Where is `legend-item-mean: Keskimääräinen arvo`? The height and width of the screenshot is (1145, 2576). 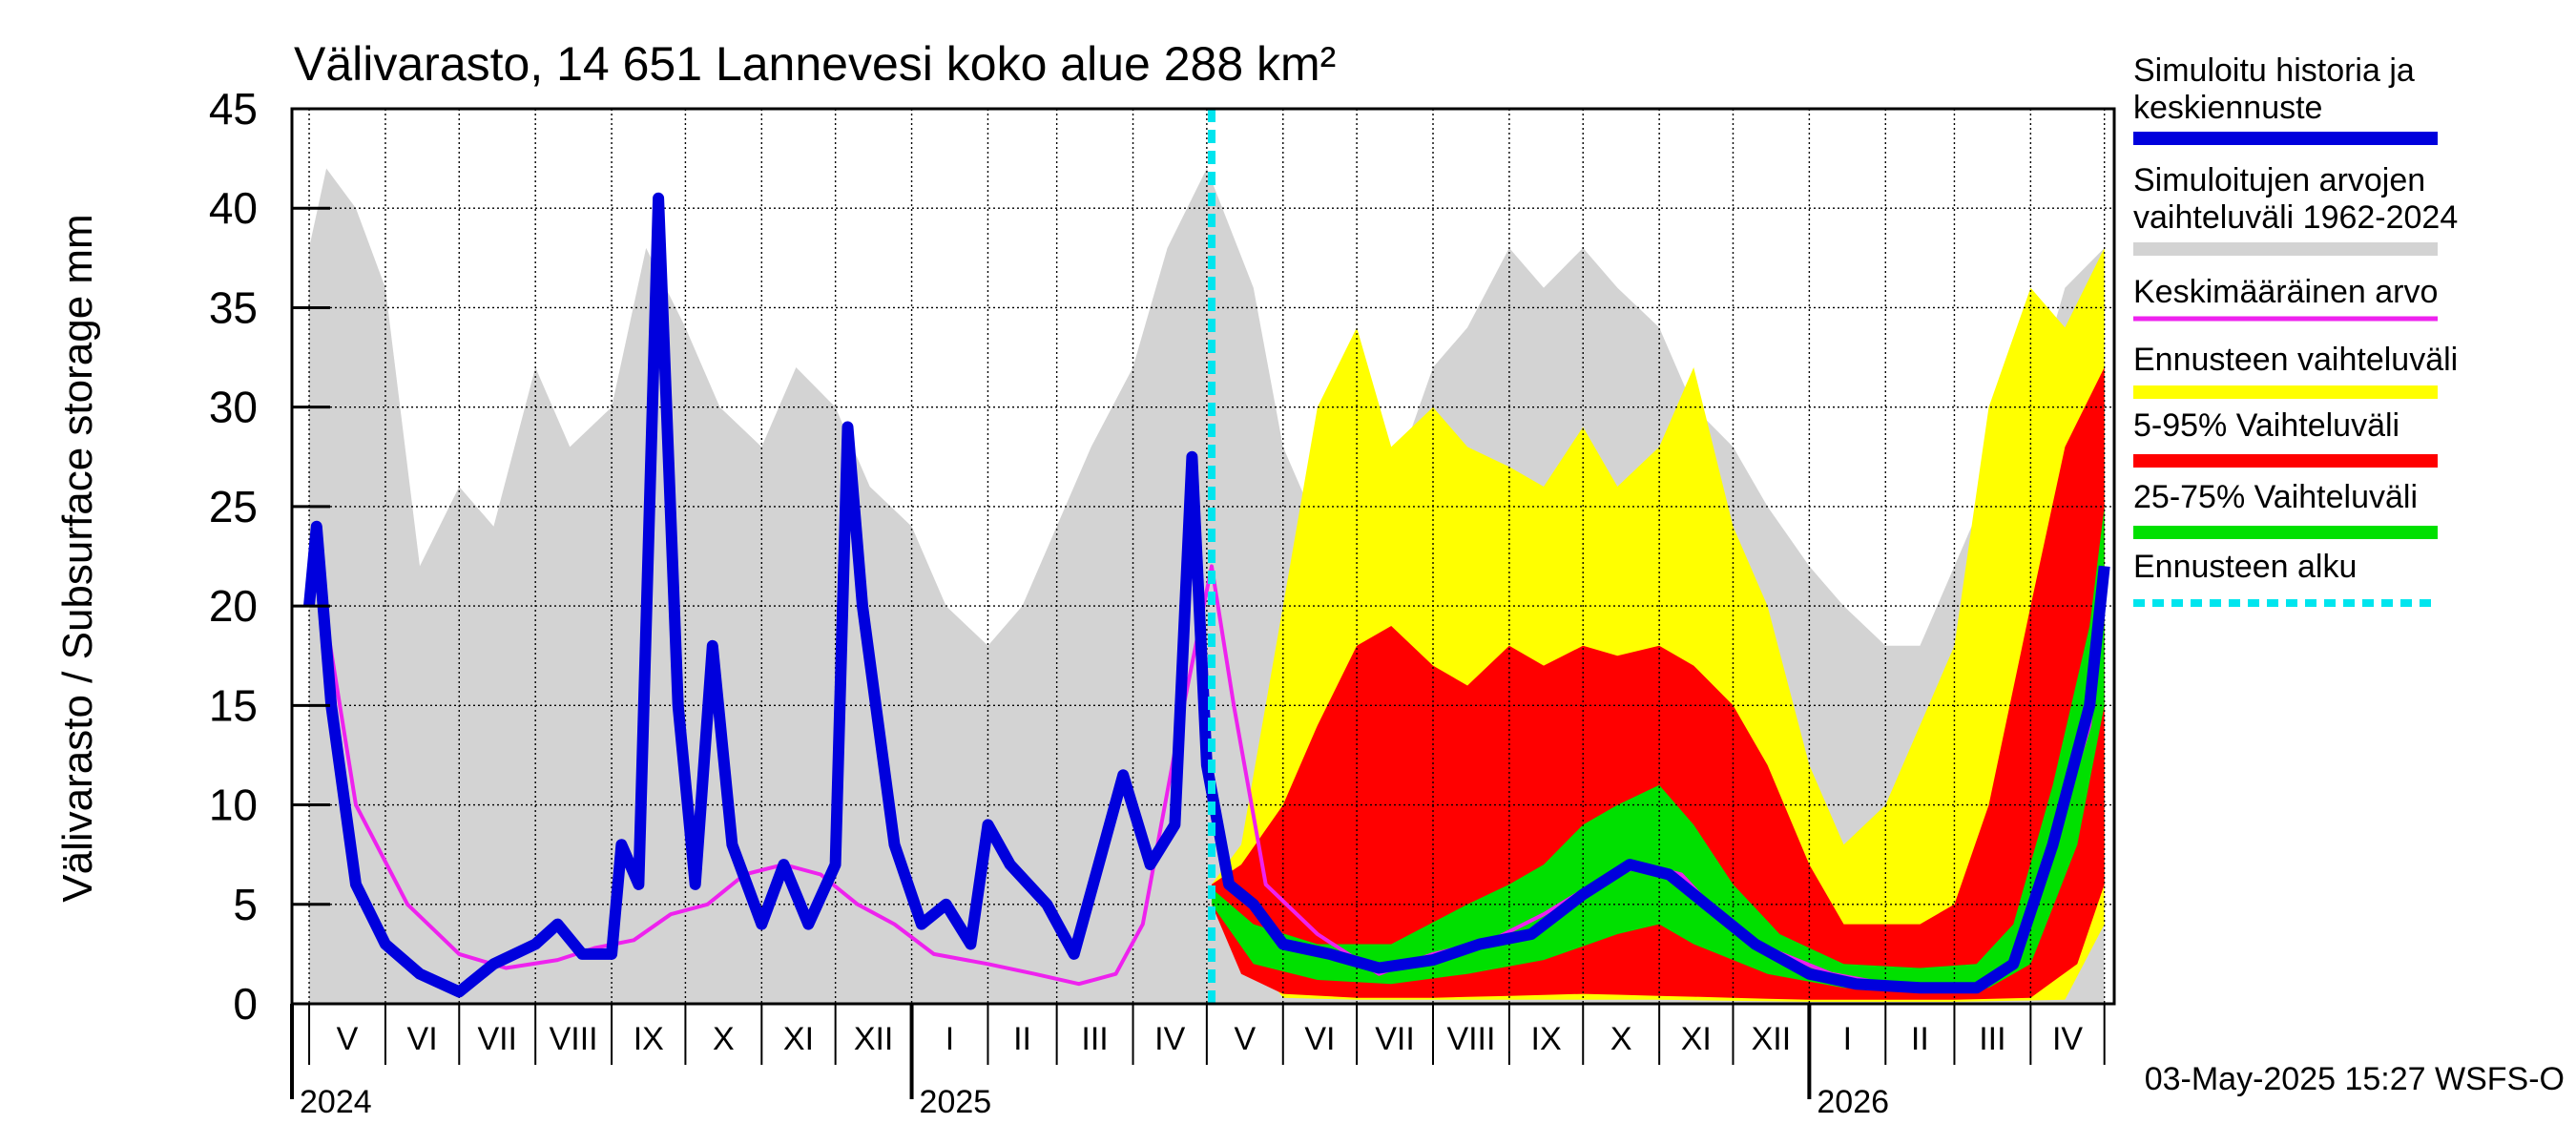
legend-item-mean: Keskimääräinen arvo is located at coordinates (2285, 298).